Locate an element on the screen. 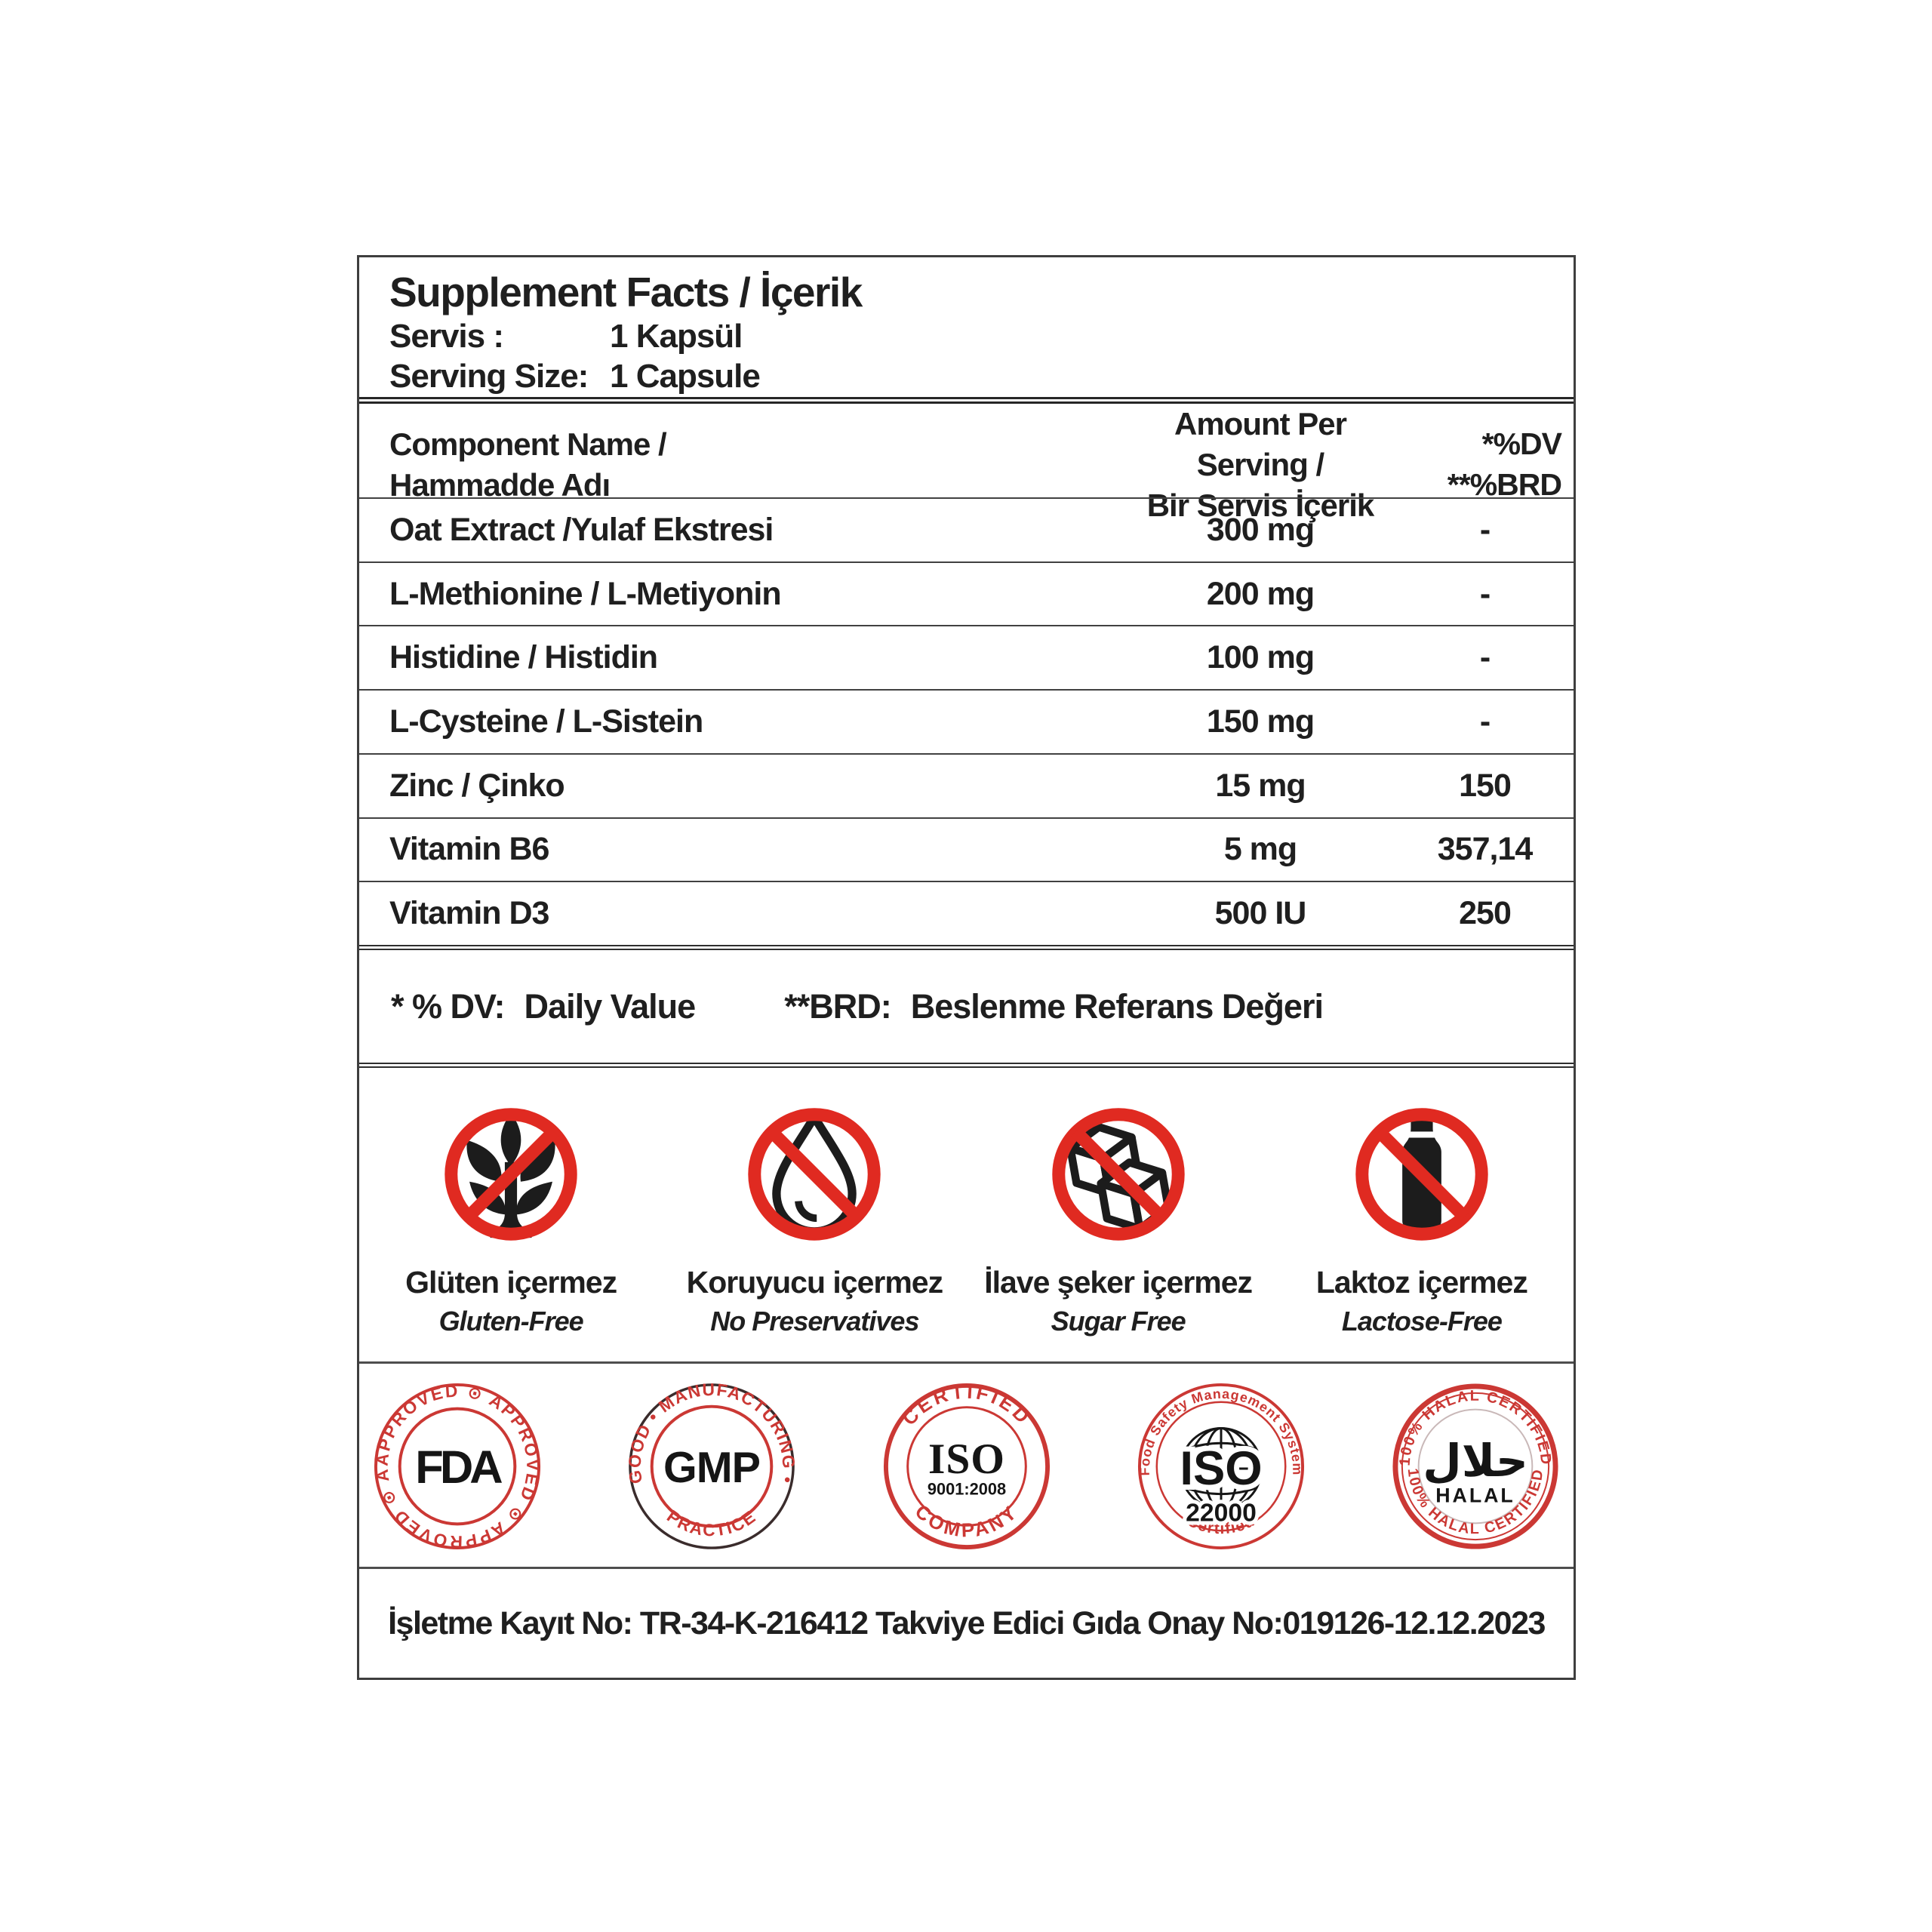  wheat-glyph is located at coordinates (510, 1175).